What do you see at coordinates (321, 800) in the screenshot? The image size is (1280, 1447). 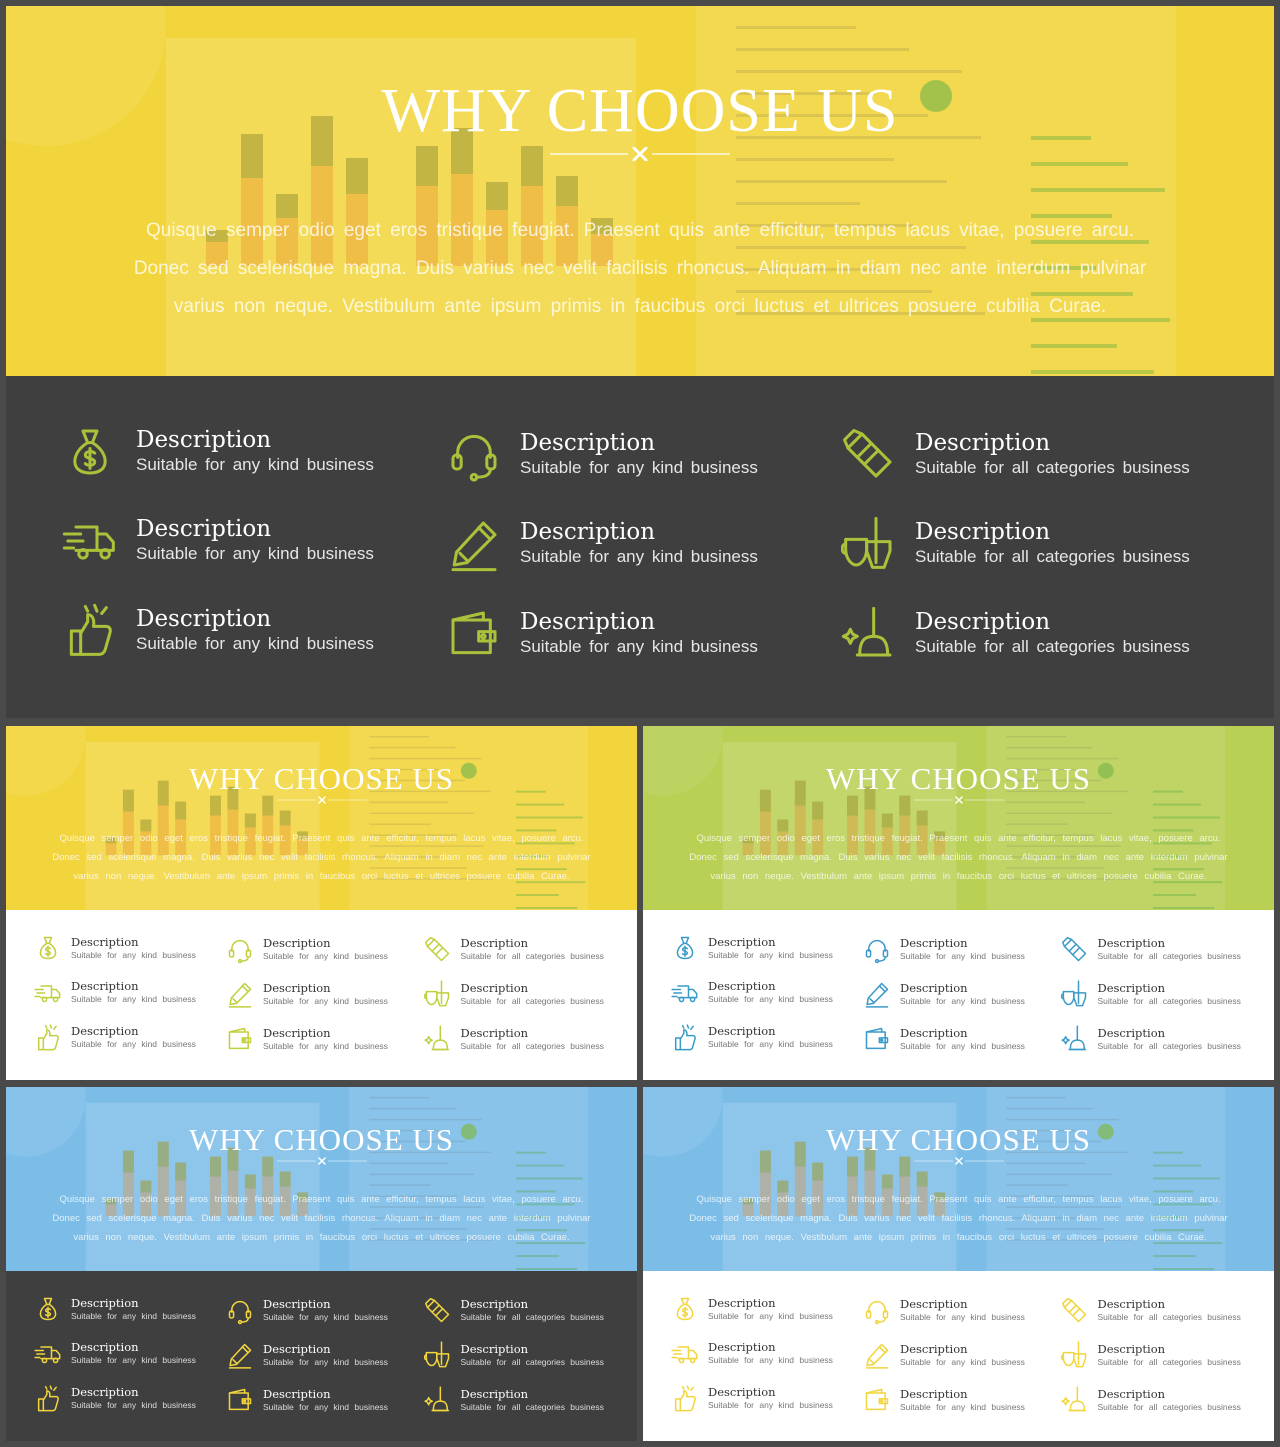 I see `title-divider` at bounding box center [321, 800].